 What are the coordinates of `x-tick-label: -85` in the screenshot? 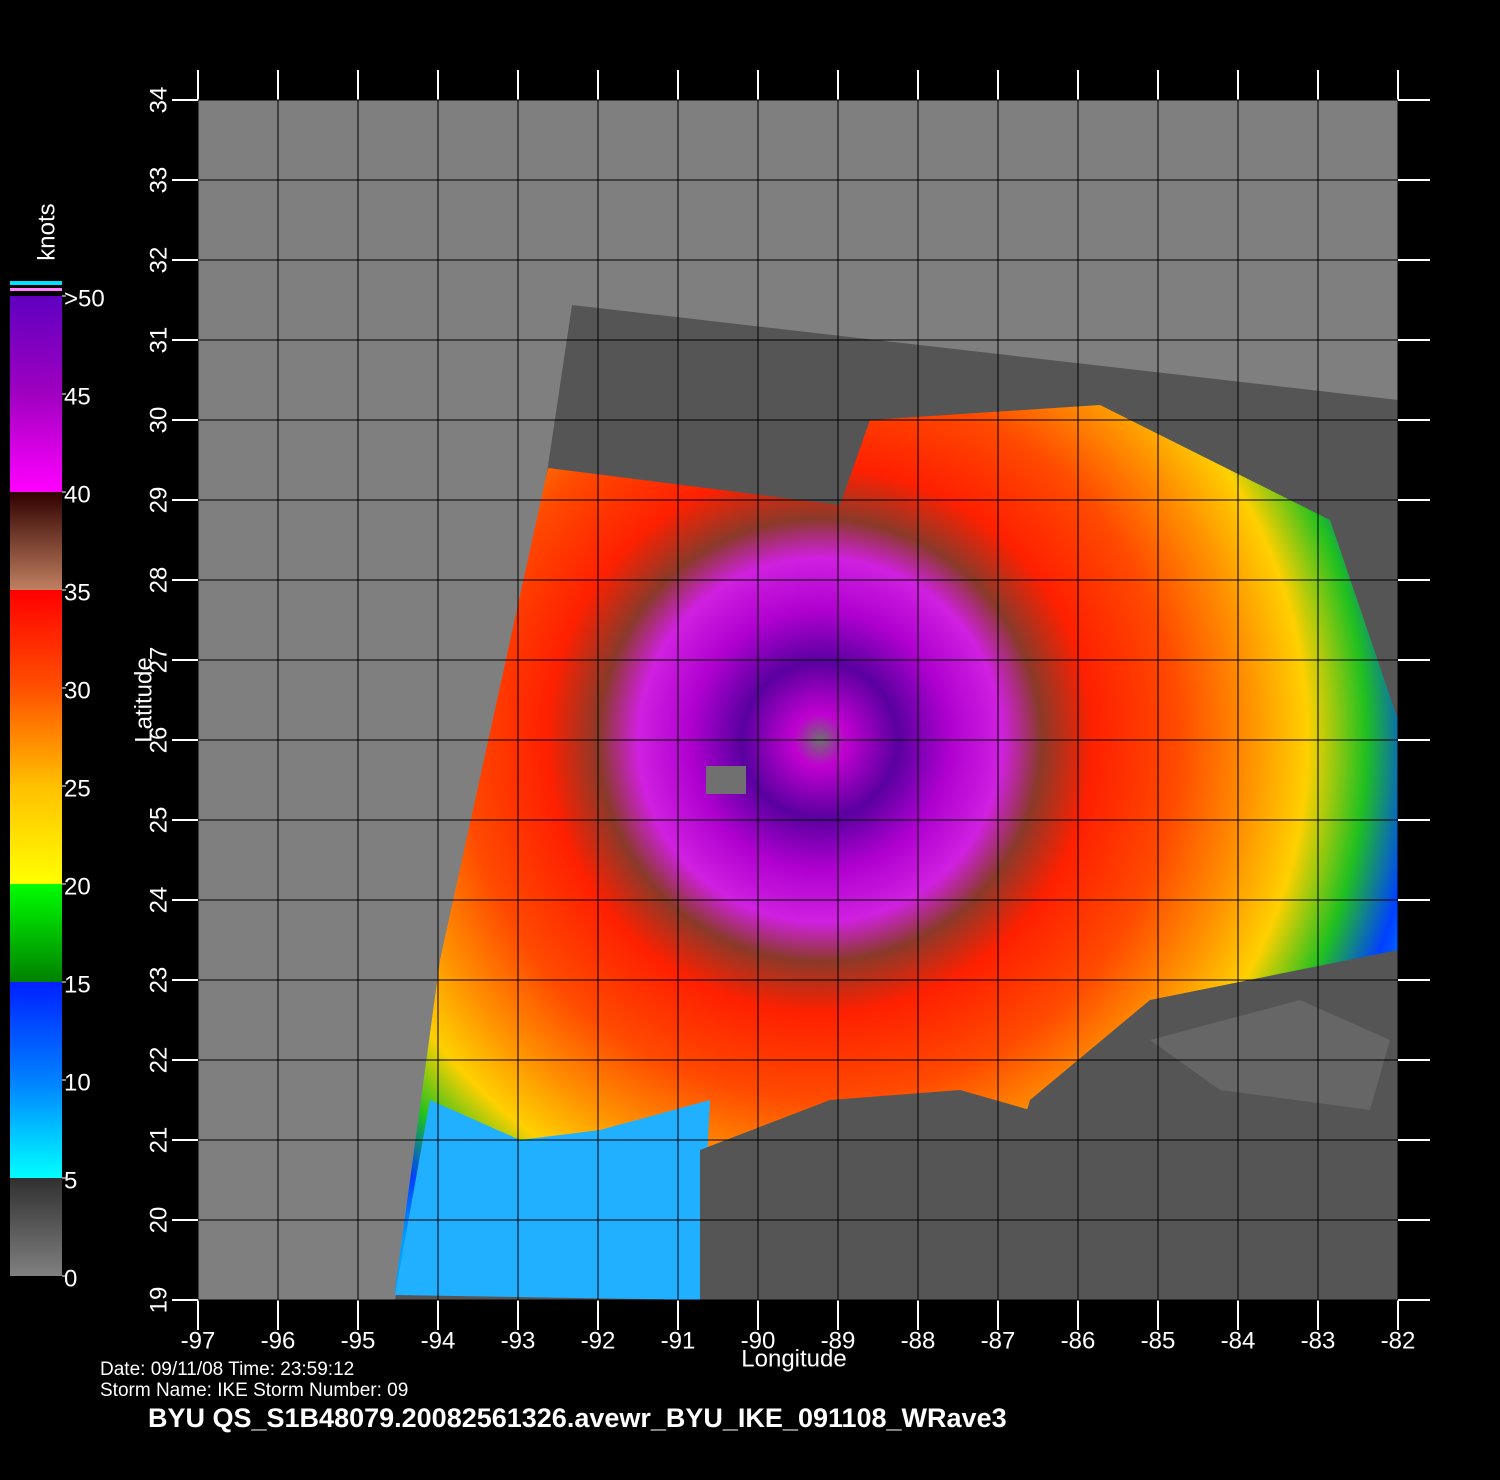 It's located at (1158, 1340).